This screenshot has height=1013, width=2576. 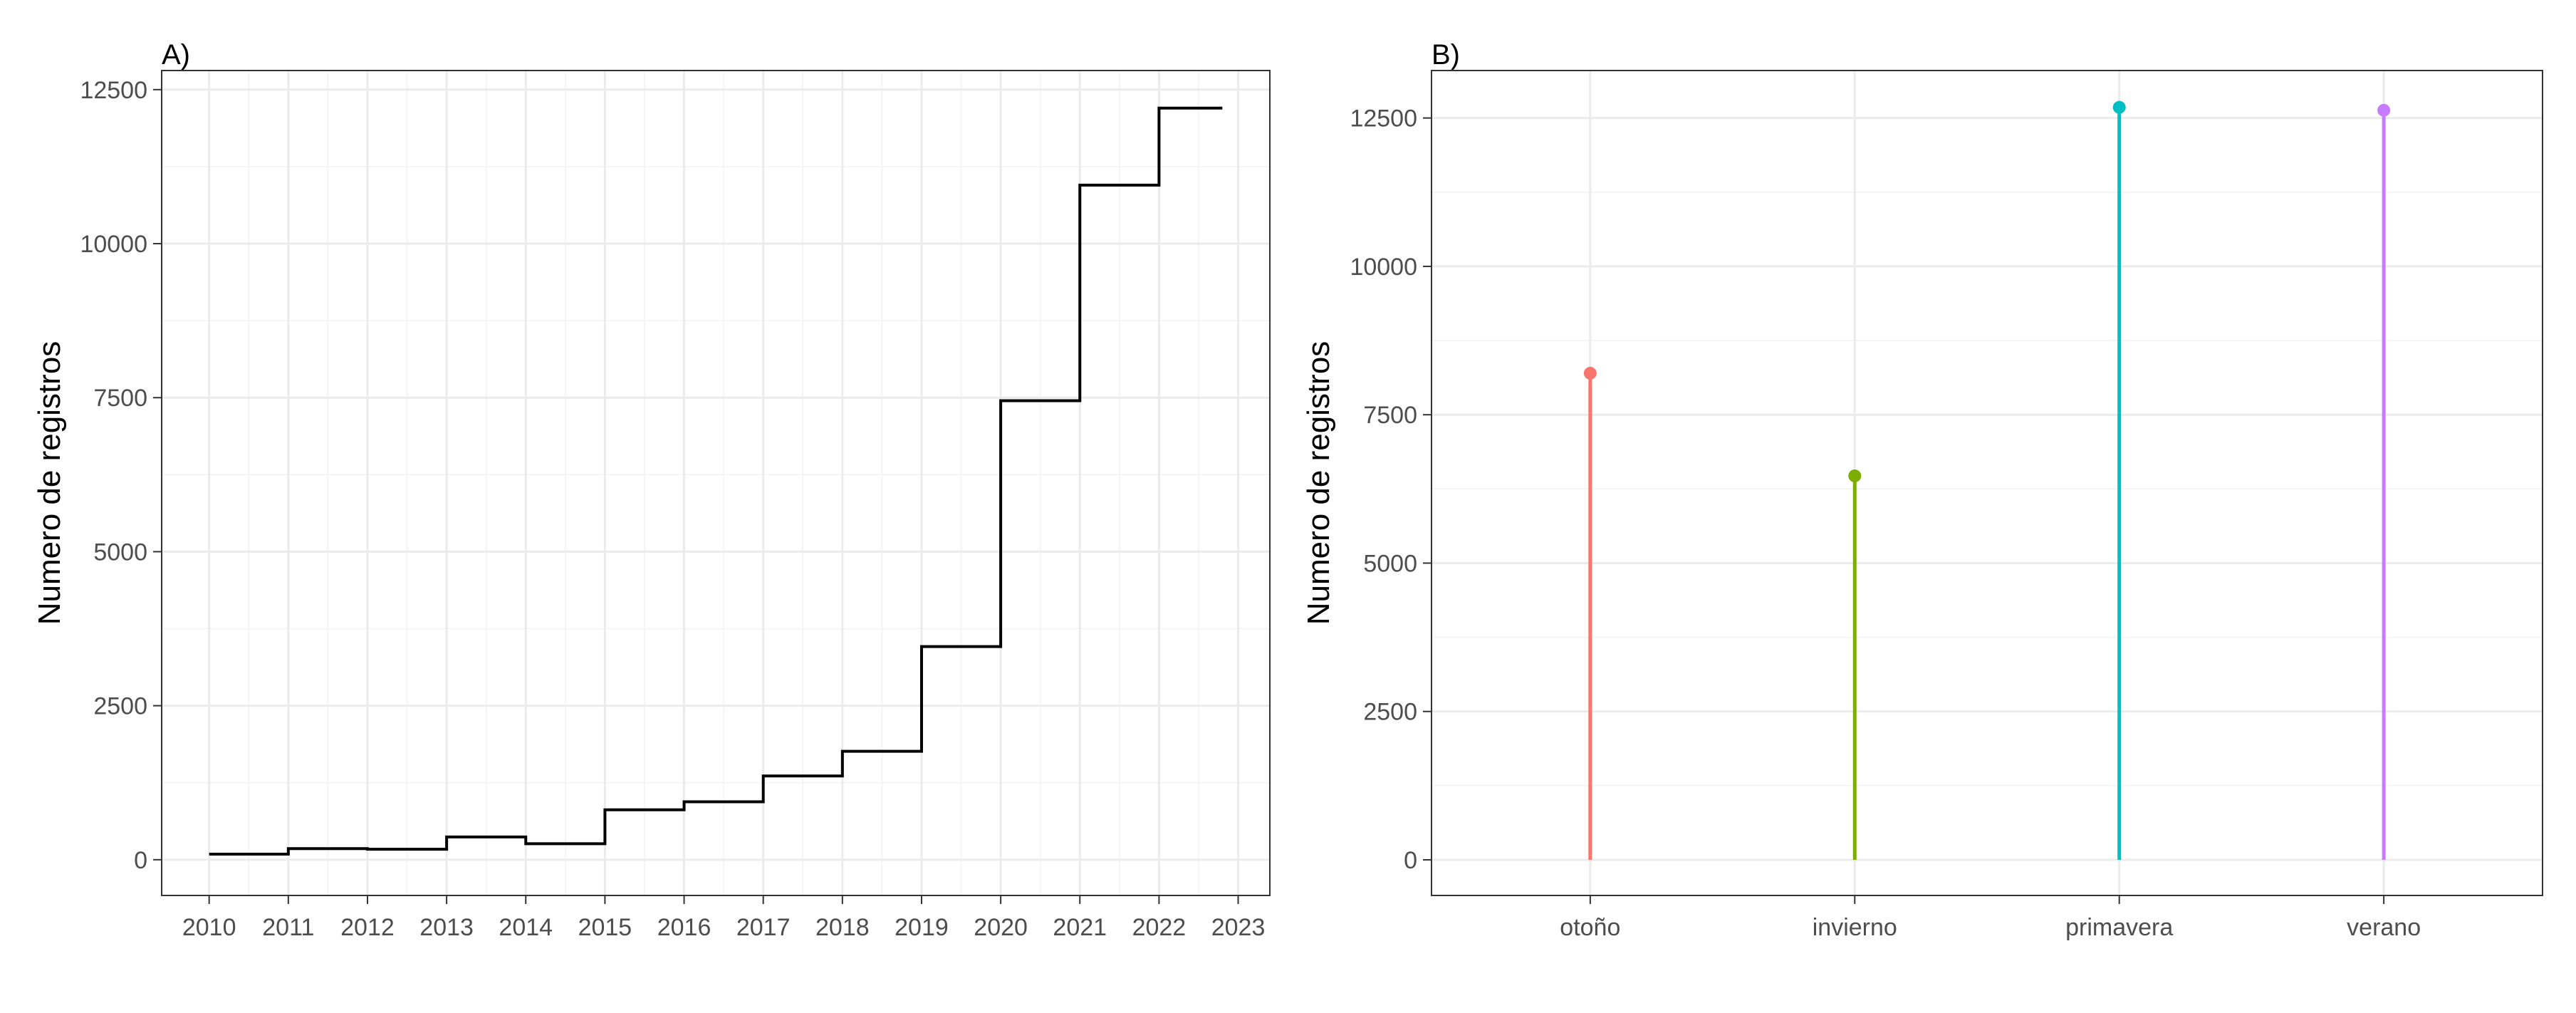 I want to click on panel-b-tag: B), so click(x=1446, y=55).